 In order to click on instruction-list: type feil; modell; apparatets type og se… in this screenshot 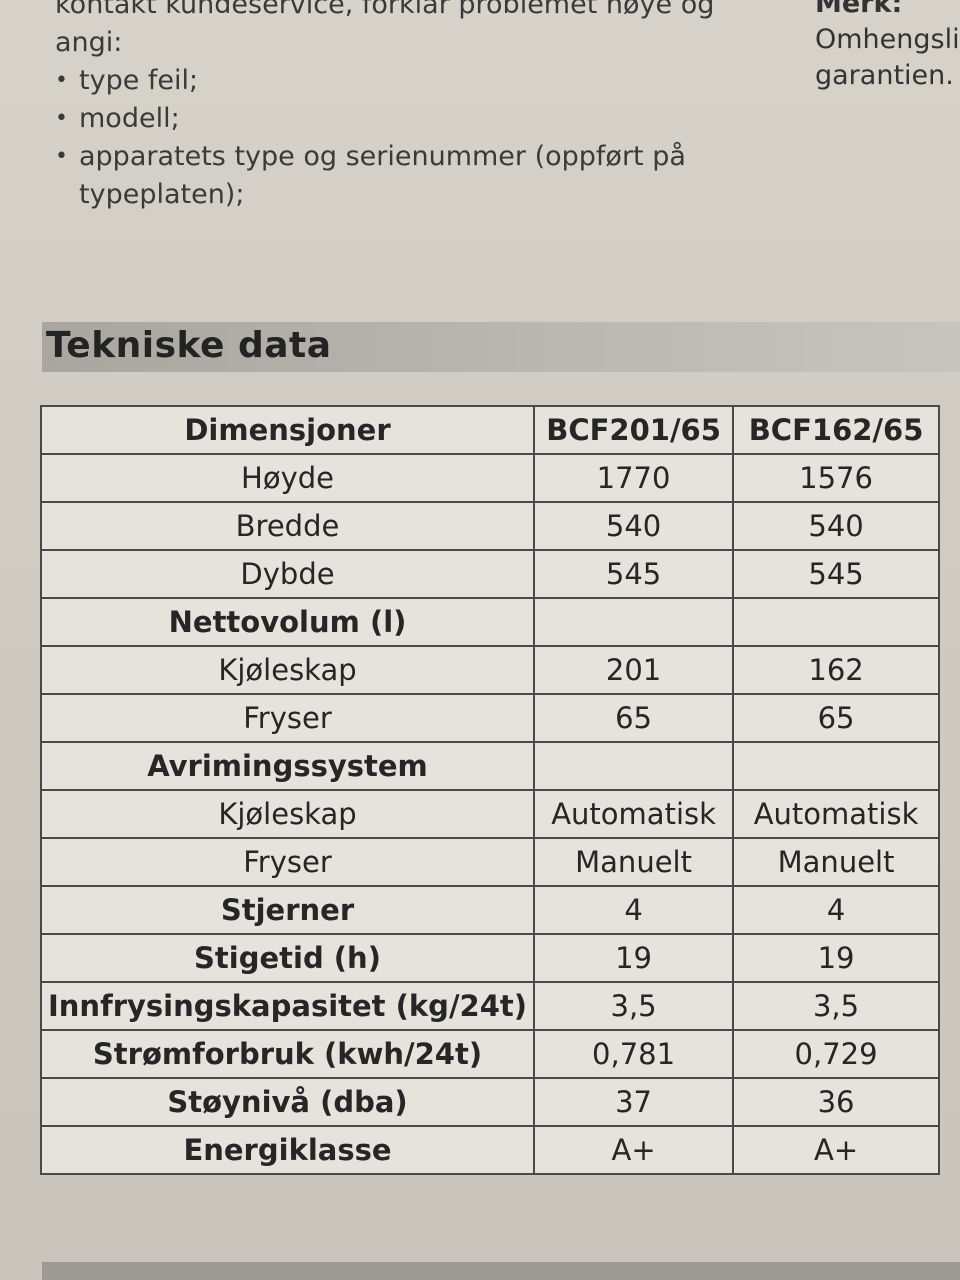, I will do `click(395, 138)`.